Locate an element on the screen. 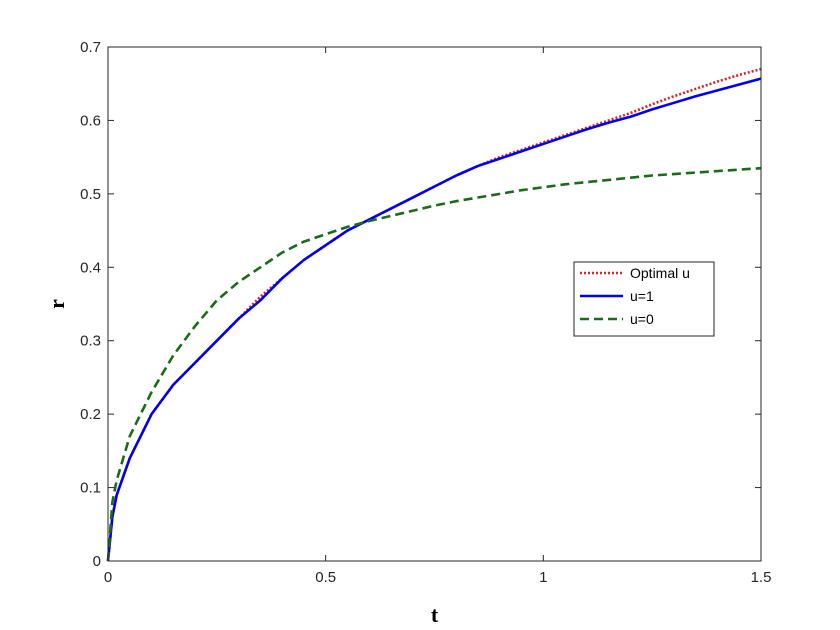 Image resolution: width=840 pixels, height=630 pixels. legend-label: u=1 is located at coordinates (642, 296).